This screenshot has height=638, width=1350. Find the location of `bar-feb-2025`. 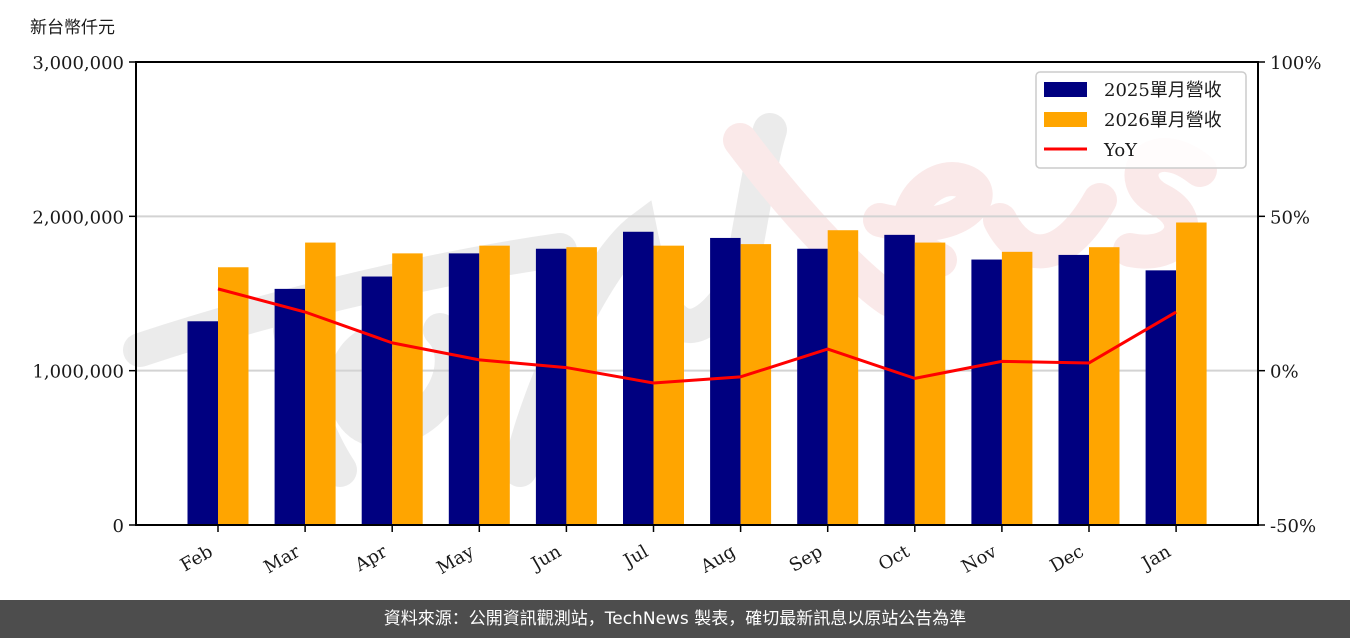

bar-feb-2025 is located at coordinates (202, 423).